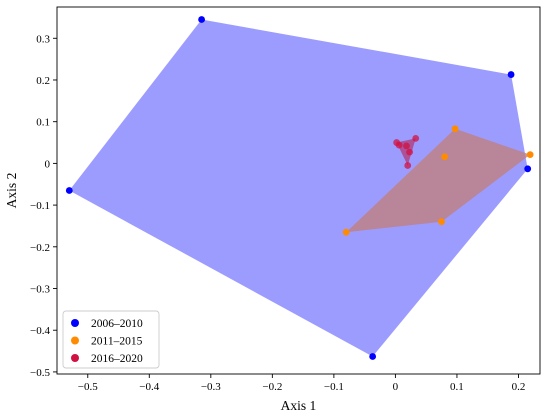  I want to click on x-tick-label: −0.5, so click(88, 387).